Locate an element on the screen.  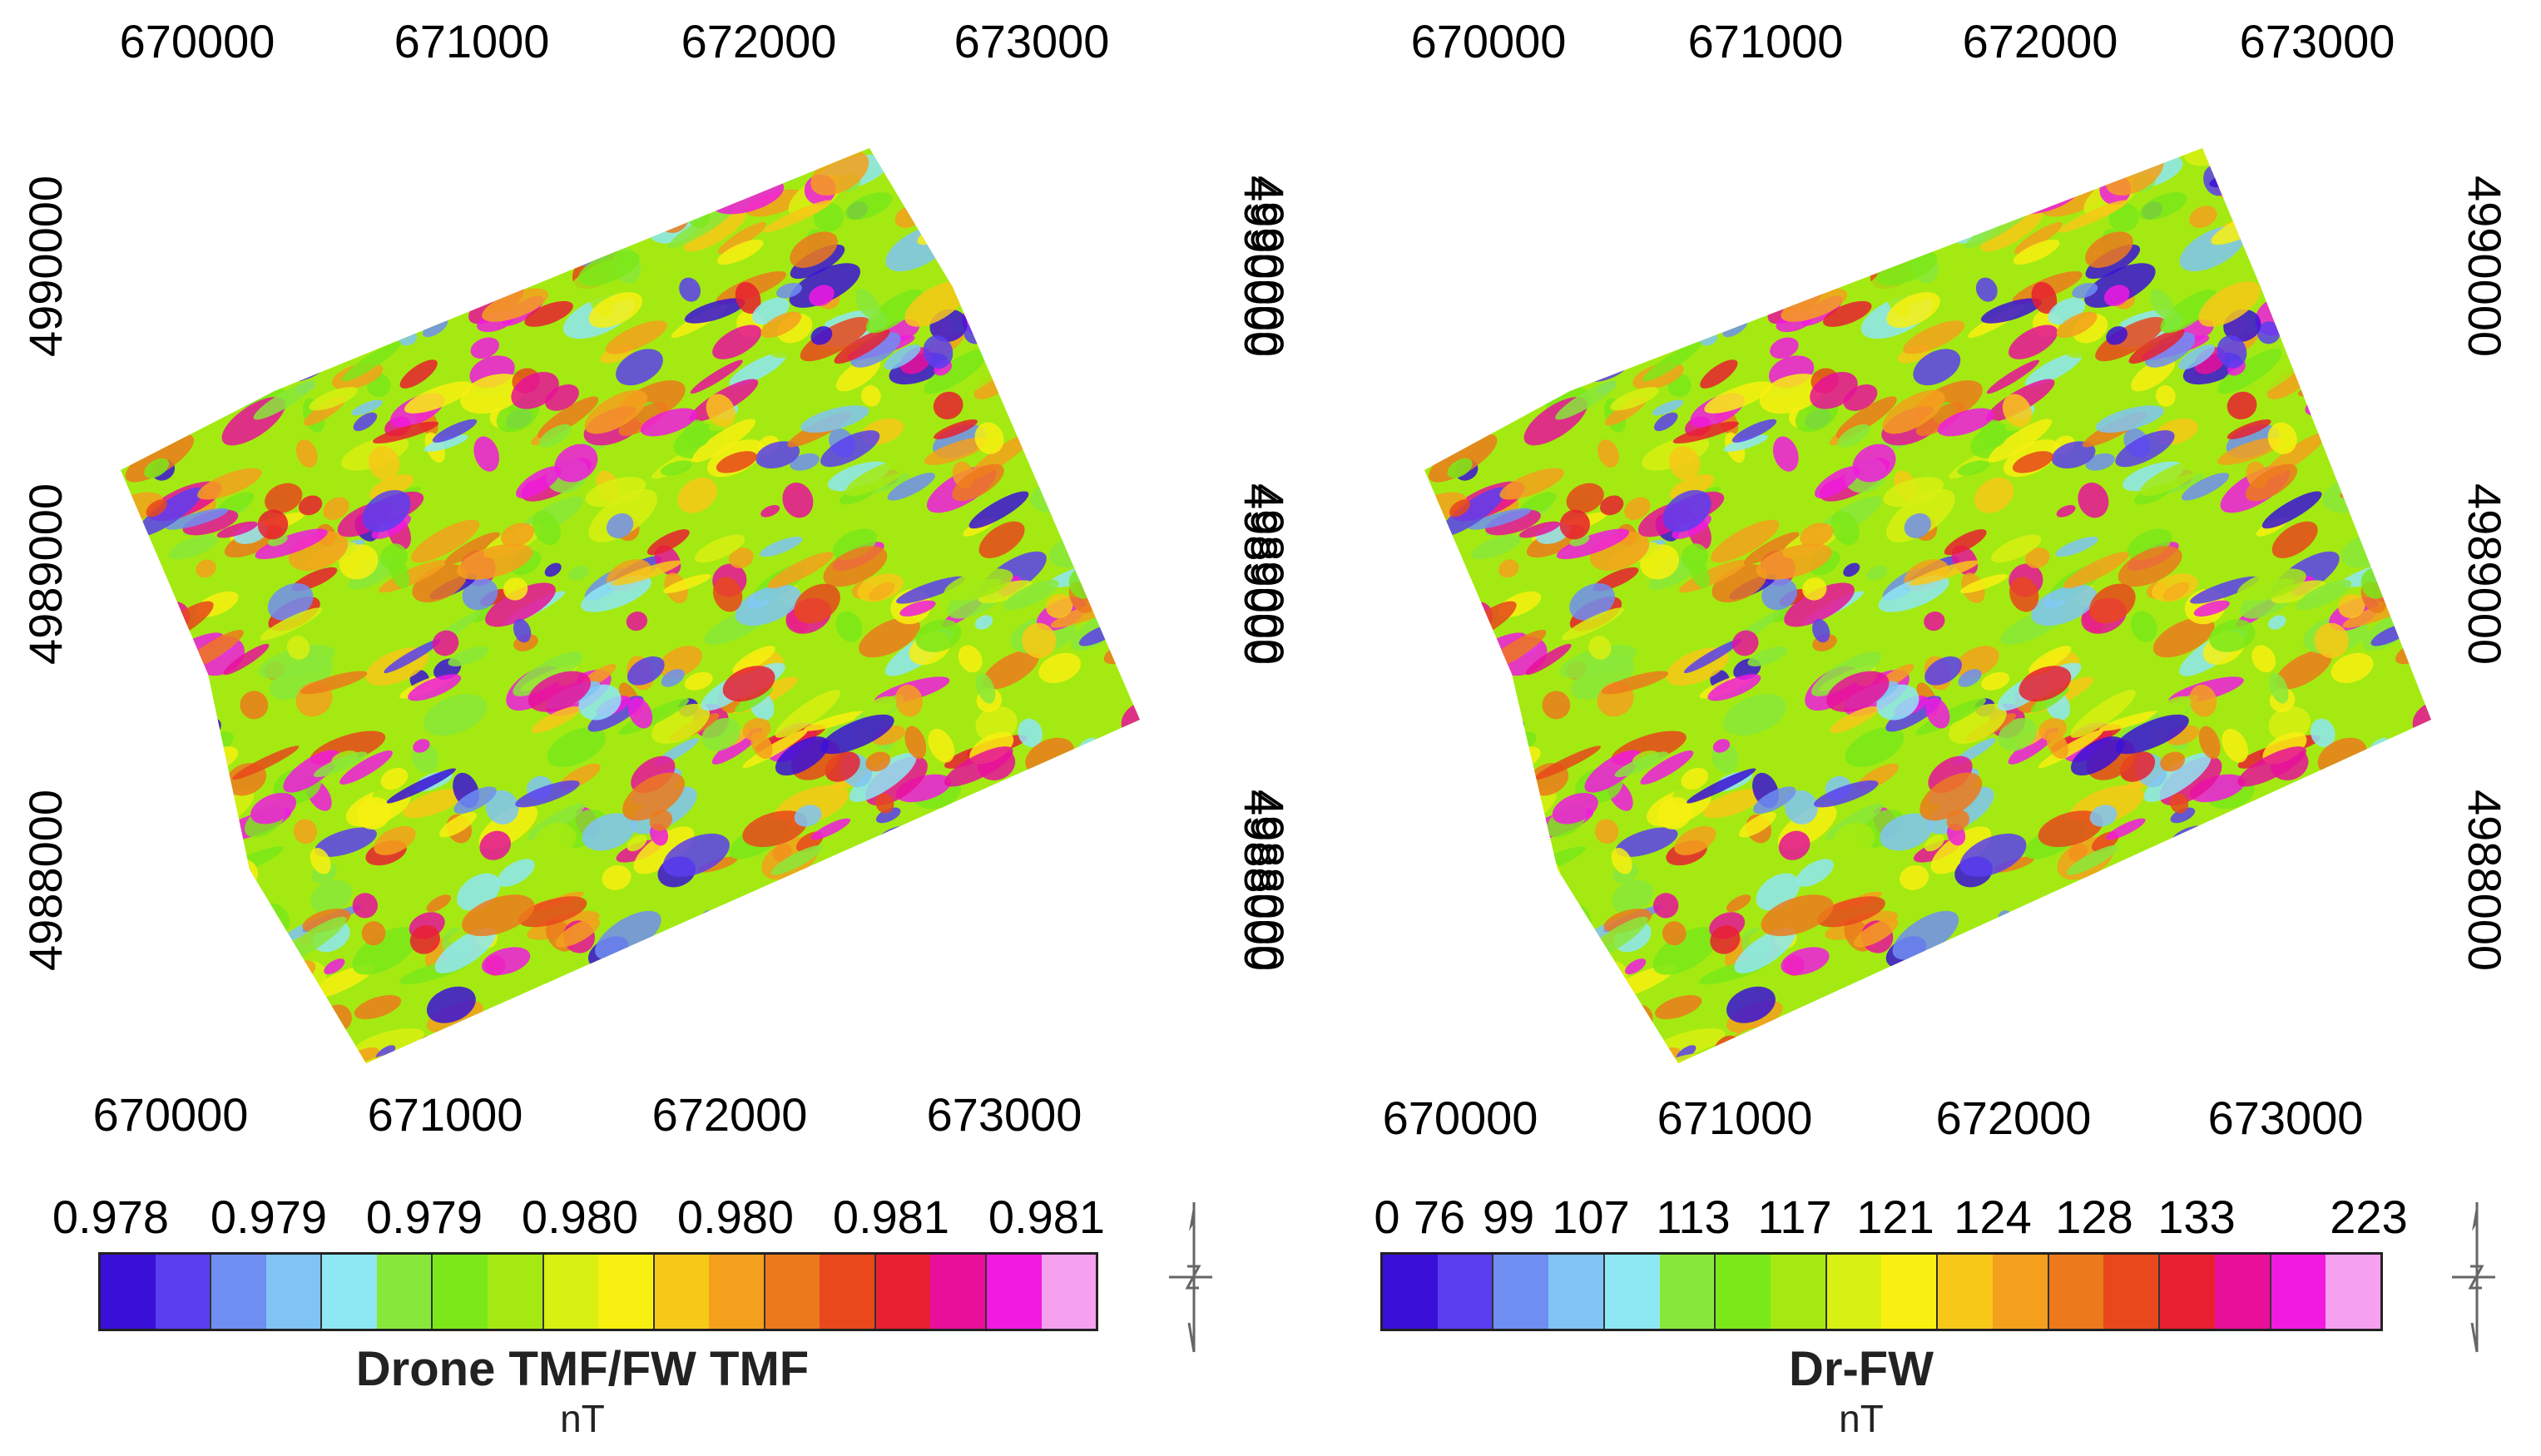
x-tick-top: 670000 is located at coordinates (1489, 41).